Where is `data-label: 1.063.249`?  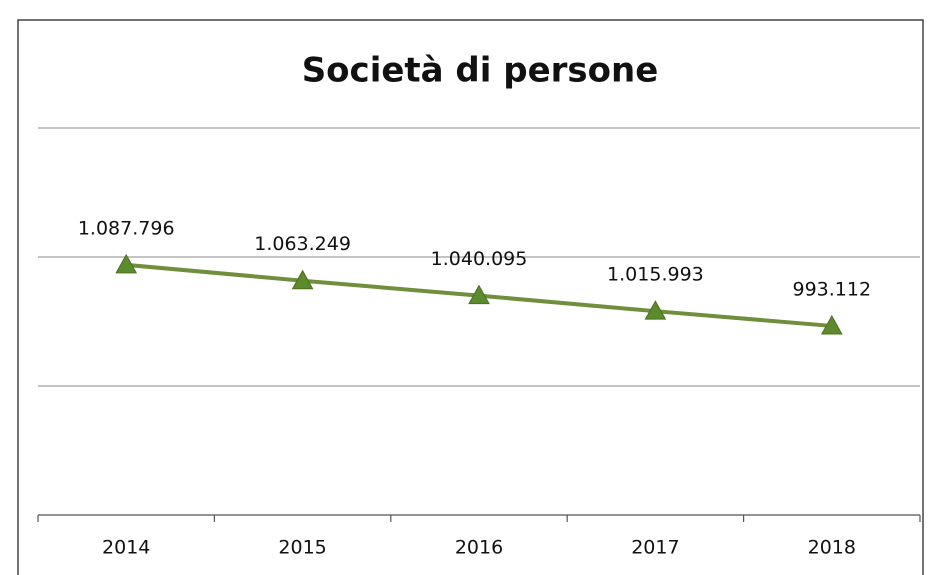
data-label: 1.063.249 is located at coordinates (302, 244).